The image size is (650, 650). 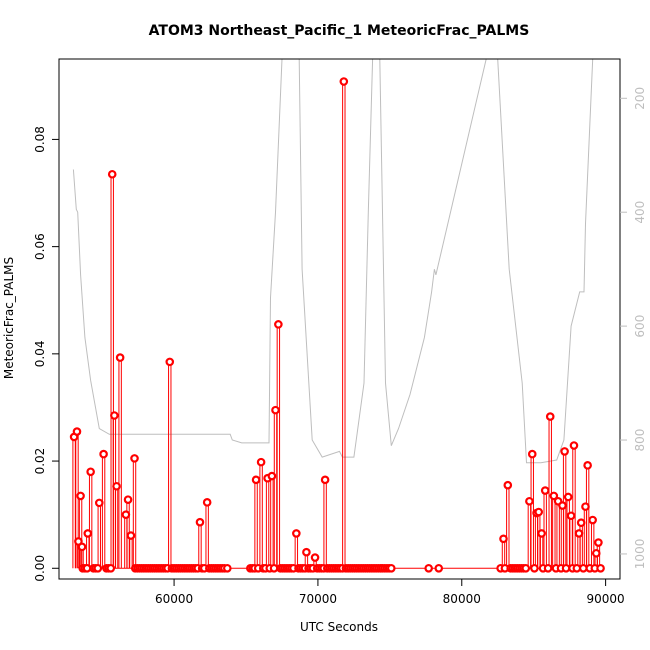 What do you see at coordinates (40, 568) in the screenshot?
I see `y-tick-label: 0.00` at bounding box center [40, 568].